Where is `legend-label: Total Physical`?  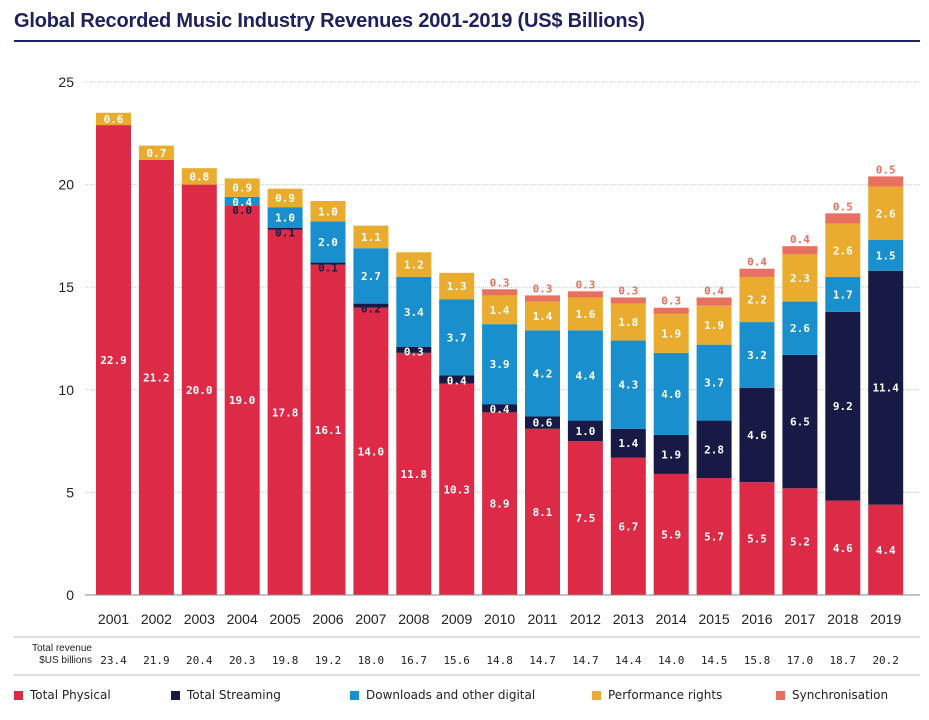
legend-label: Total Physical is located at coordinates (70, 695).